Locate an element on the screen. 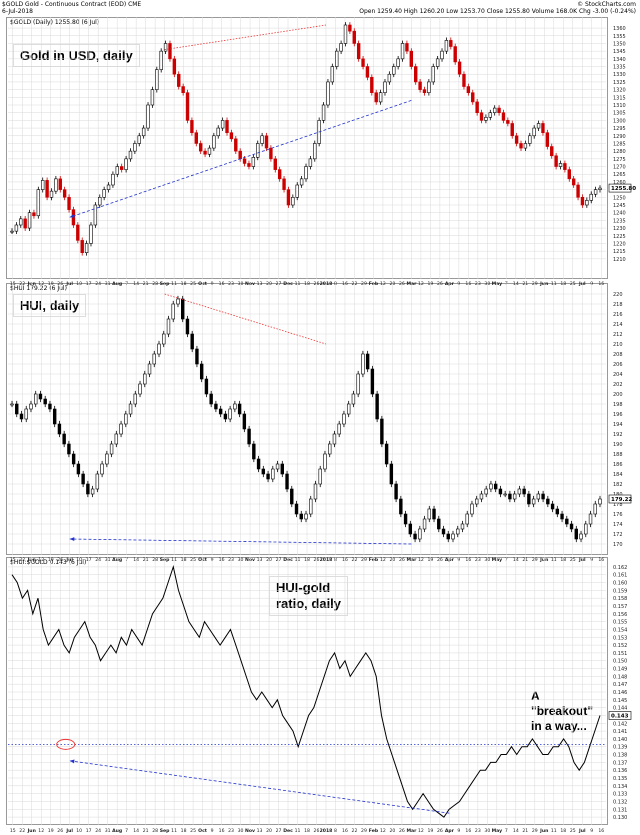  resistance-line is located at coordinates (245, 319).